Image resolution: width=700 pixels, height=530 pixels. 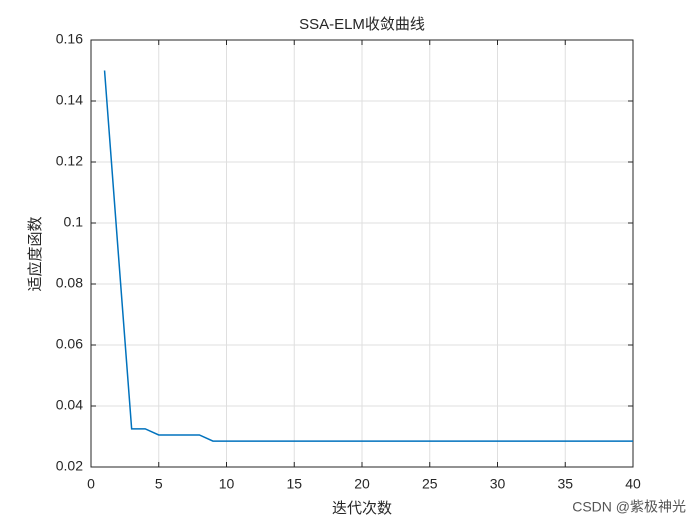 I want to click on y-tick-label: 0.02, so click(x=69, y=466).